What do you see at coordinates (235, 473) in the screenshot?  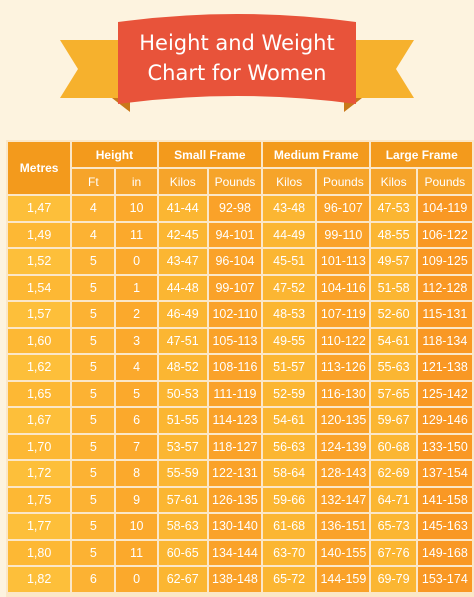 I see `cell-small-pounds: 122-131` at bounding box center [235, 473].